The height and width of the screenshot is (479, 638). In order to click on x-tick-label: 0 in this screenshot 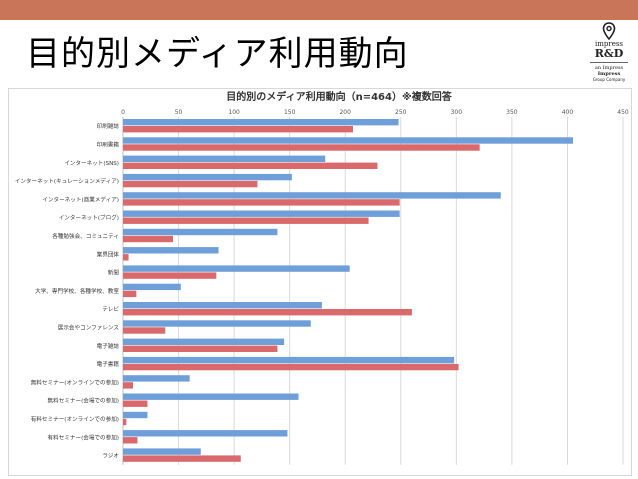, I will do `click(123, 112)`.